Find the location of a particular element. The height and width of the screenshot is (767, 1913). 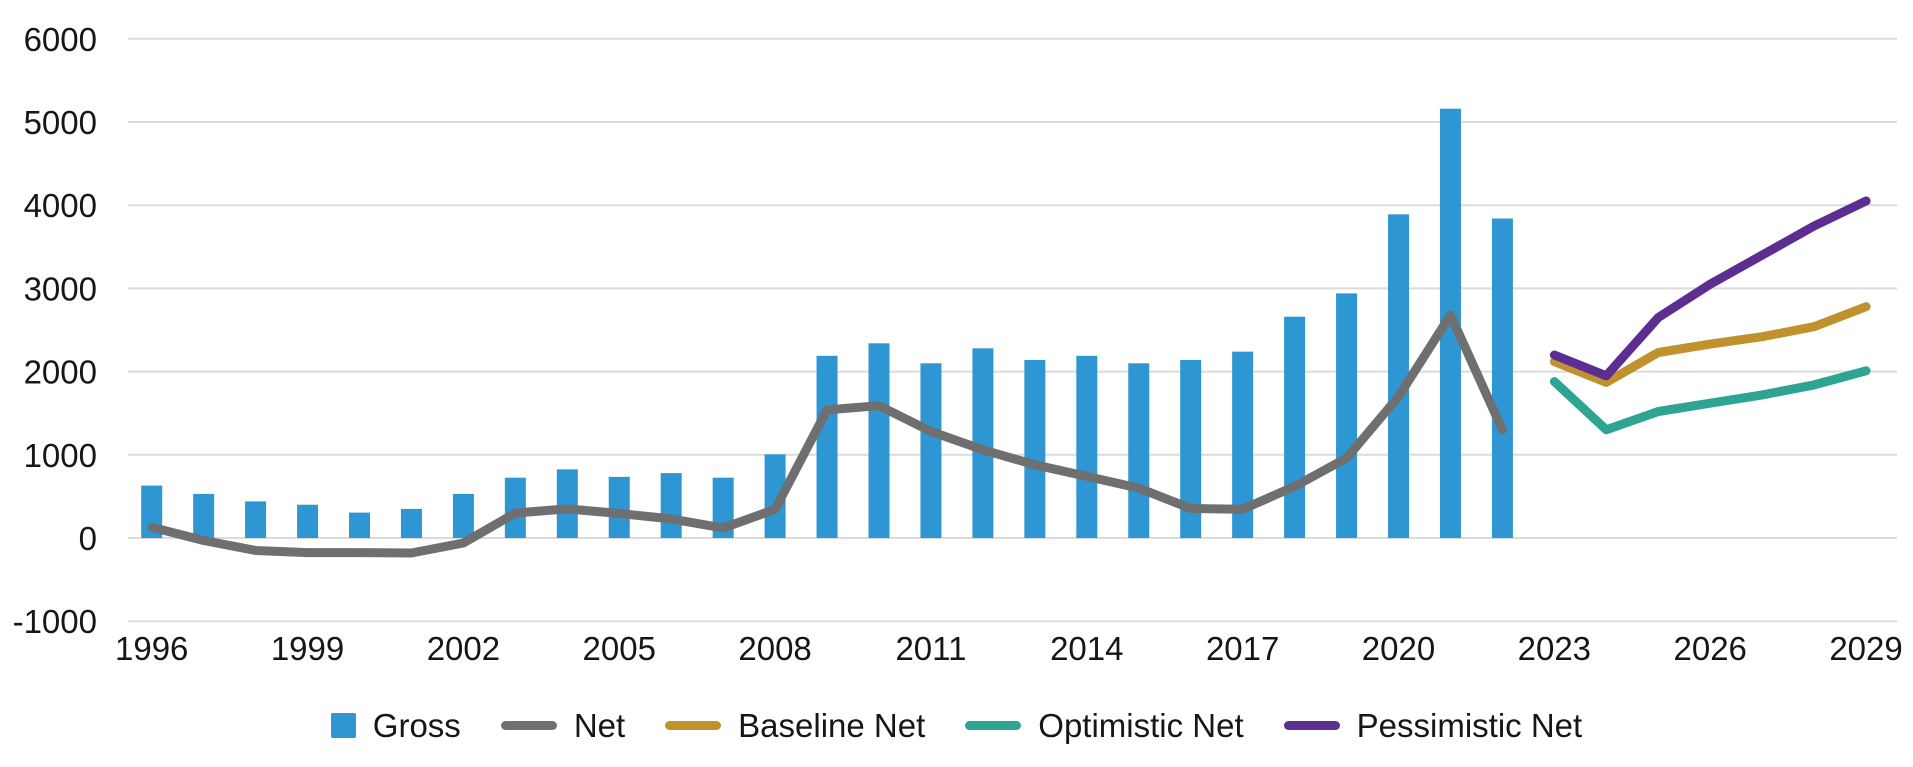

y-tick-label: 5000 is located at coordinates (60, 122).